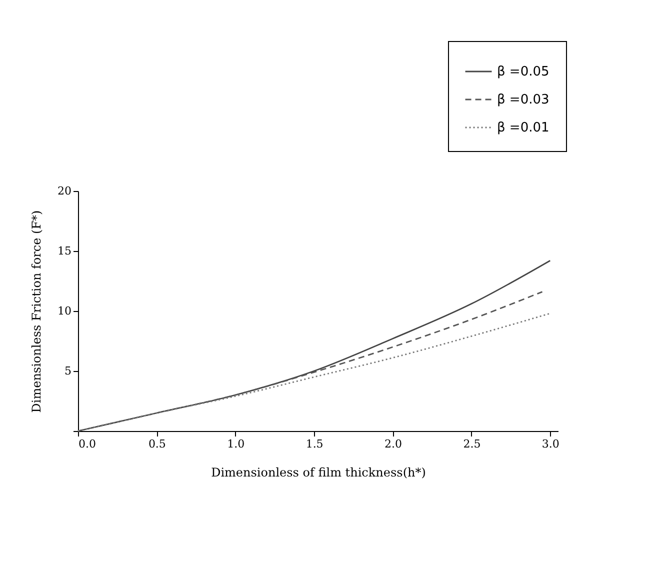 This screenshot has width=648, height=577. What do you see at coordinates (157, 444) in the screenshot?
I see `x-tick-label: 0.5` at bounding box center [157, 444].